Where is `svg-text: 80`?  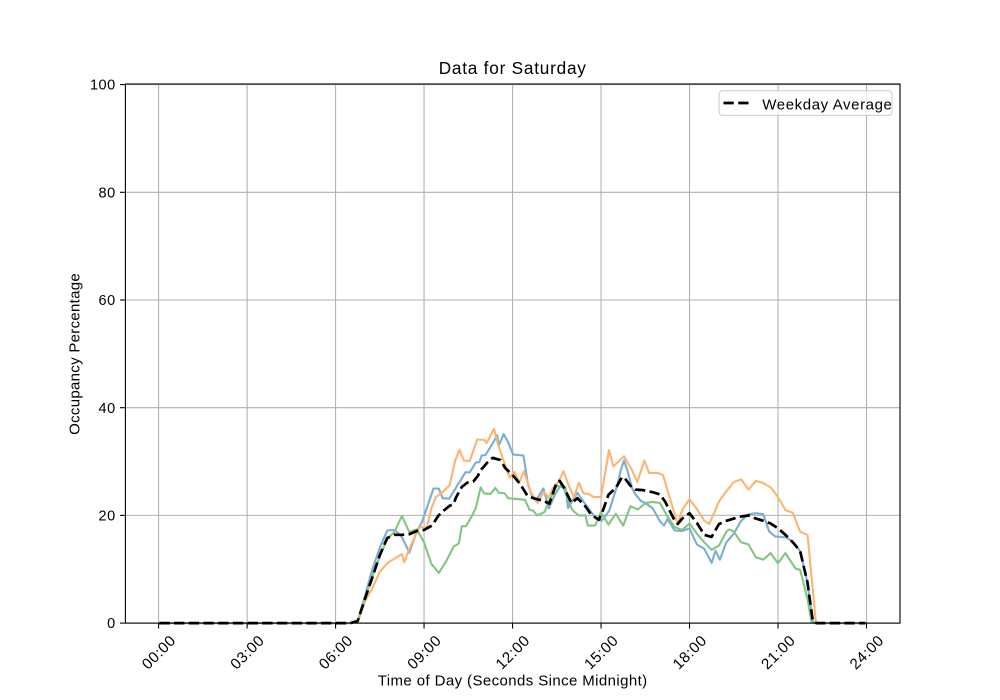
svg-text: 80 is located at coordinates (107, 193).